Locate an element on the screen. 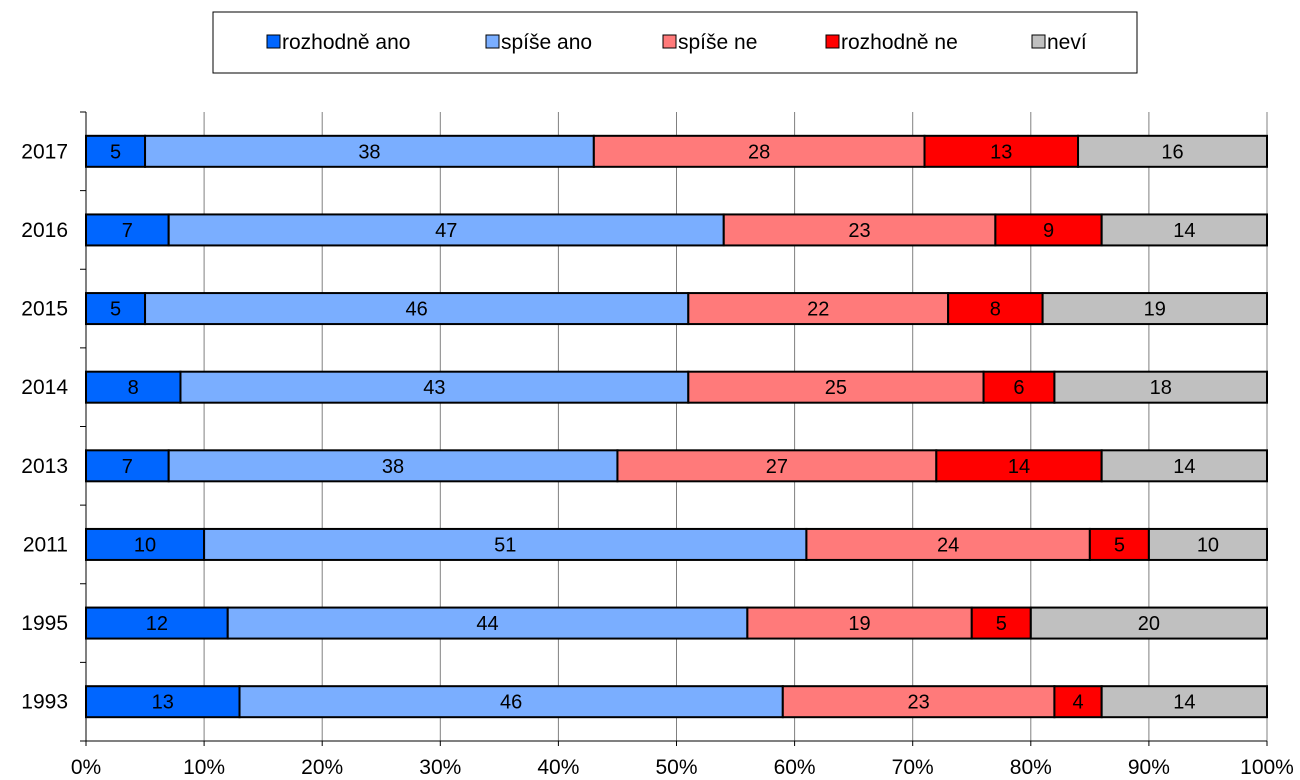  data-label: 9 is located at coordinates (1048, 231).